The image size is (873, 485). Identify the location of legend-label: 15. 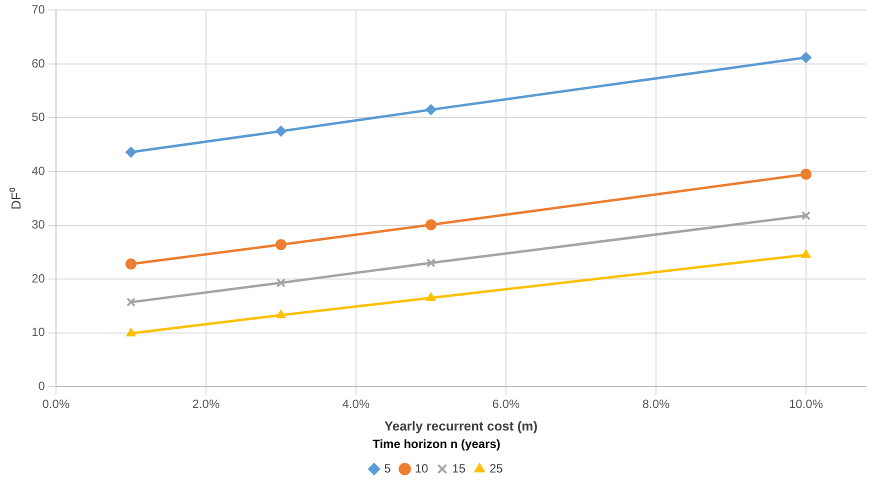
(459, 468).